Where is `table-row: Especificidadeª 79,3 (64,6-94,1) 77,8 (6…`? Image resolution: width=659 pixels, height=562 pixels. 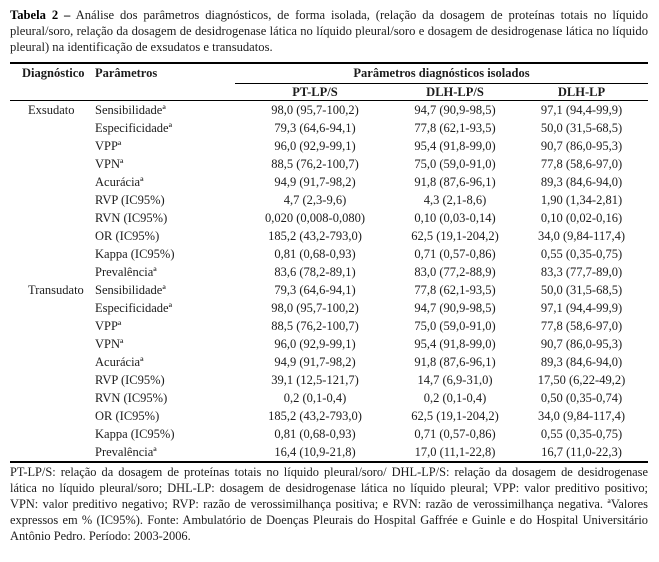
table-row: Especificidadeª 79,3 (64,6-94,1) 77,8 (6… is located at coordinates (329, 128).